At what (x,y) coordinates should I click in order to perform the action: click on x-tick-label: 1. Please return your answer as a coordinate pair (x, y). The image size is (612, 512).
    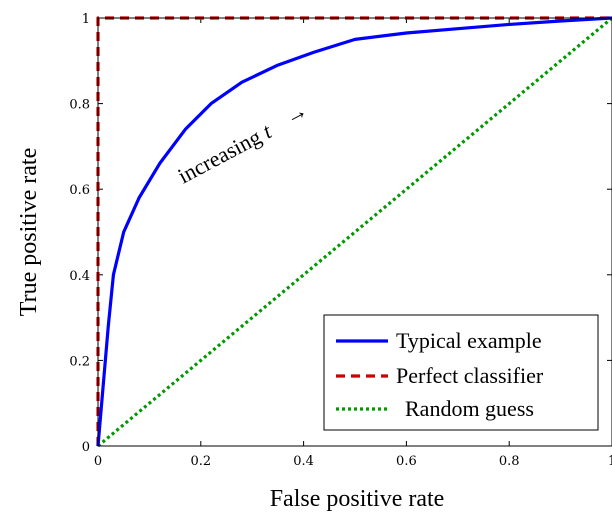
    Looking at the image, I should click on (610, 461).